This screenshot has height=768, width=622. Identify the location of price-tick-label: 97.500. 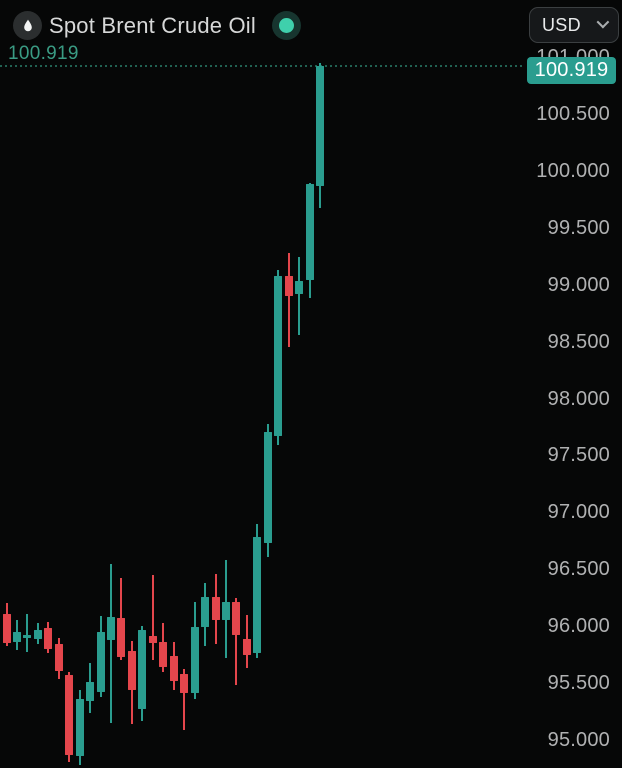
(578, 455).